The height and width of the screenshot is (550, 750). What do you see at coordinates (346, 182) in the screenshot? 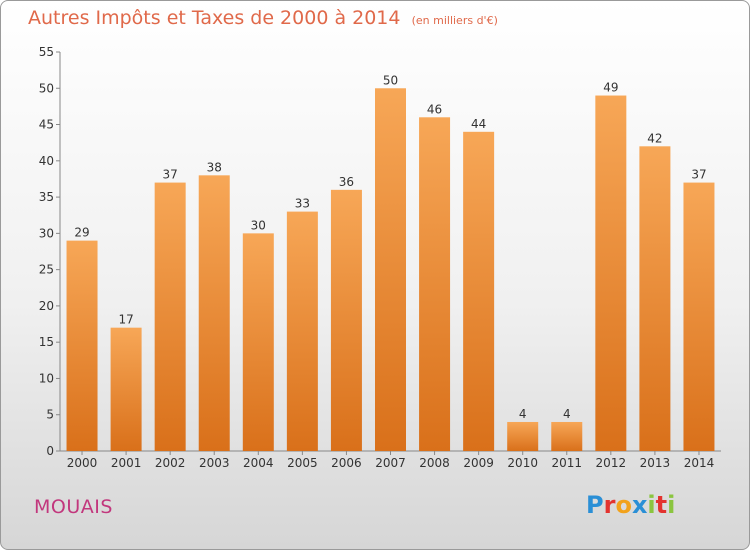
I see `data-label-2006: 36` at bounding box center [346, 182].